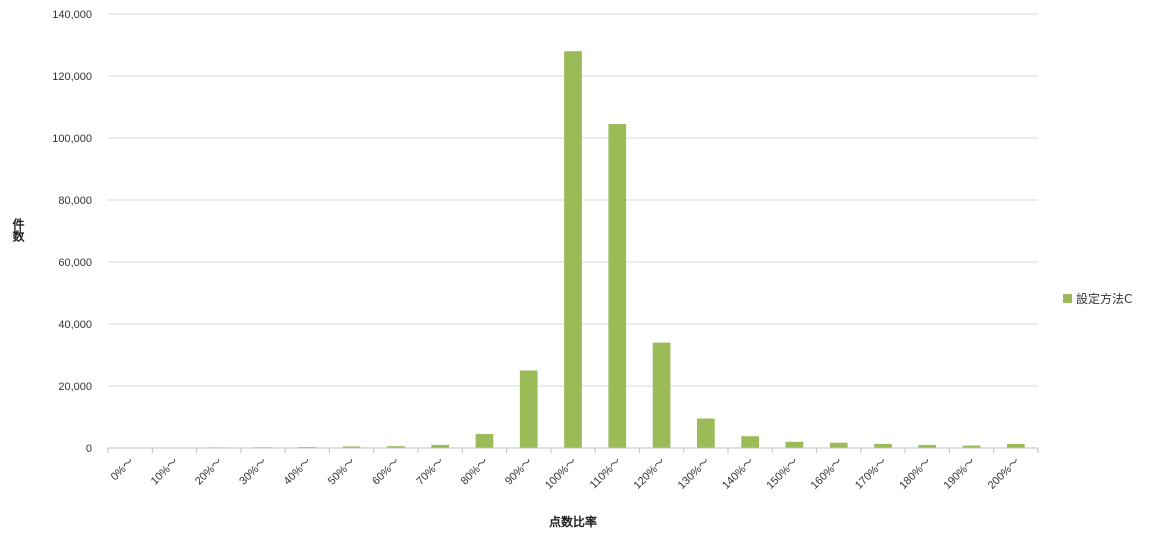 This screenshot has width=1160, height=538. I want to click on legend: 設定方法C, so click(1097, 298).